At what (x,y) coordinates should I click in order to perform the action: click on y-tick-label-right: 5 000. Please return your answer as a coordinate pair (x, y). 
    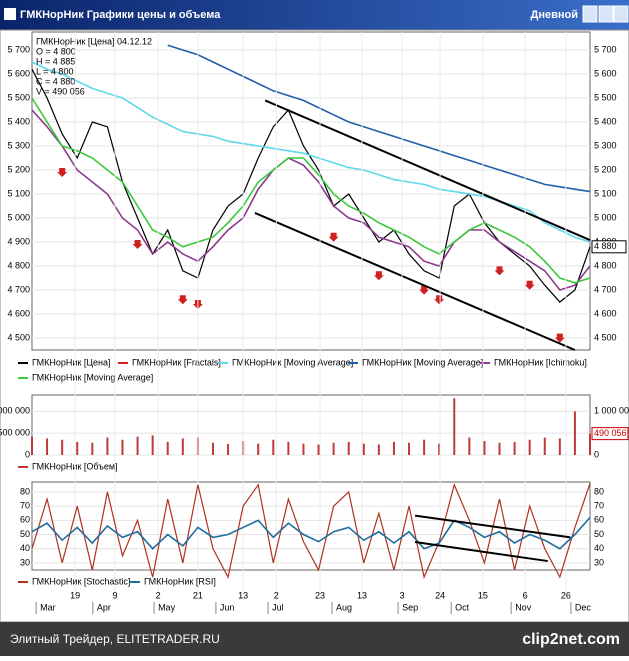
    Looking at the image, I should click on (605, 217).